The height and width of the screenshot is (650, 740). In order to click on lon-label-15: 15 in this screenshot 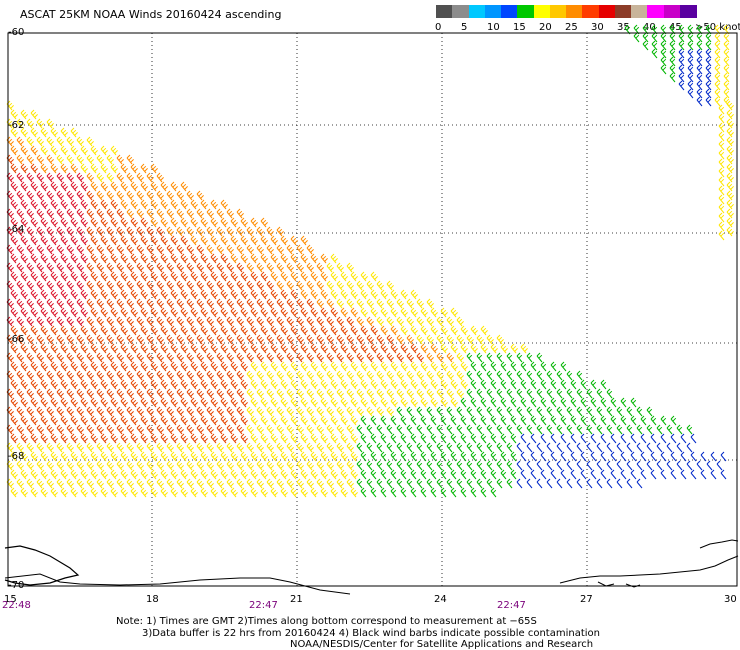, I will do `click(10, 599)`.